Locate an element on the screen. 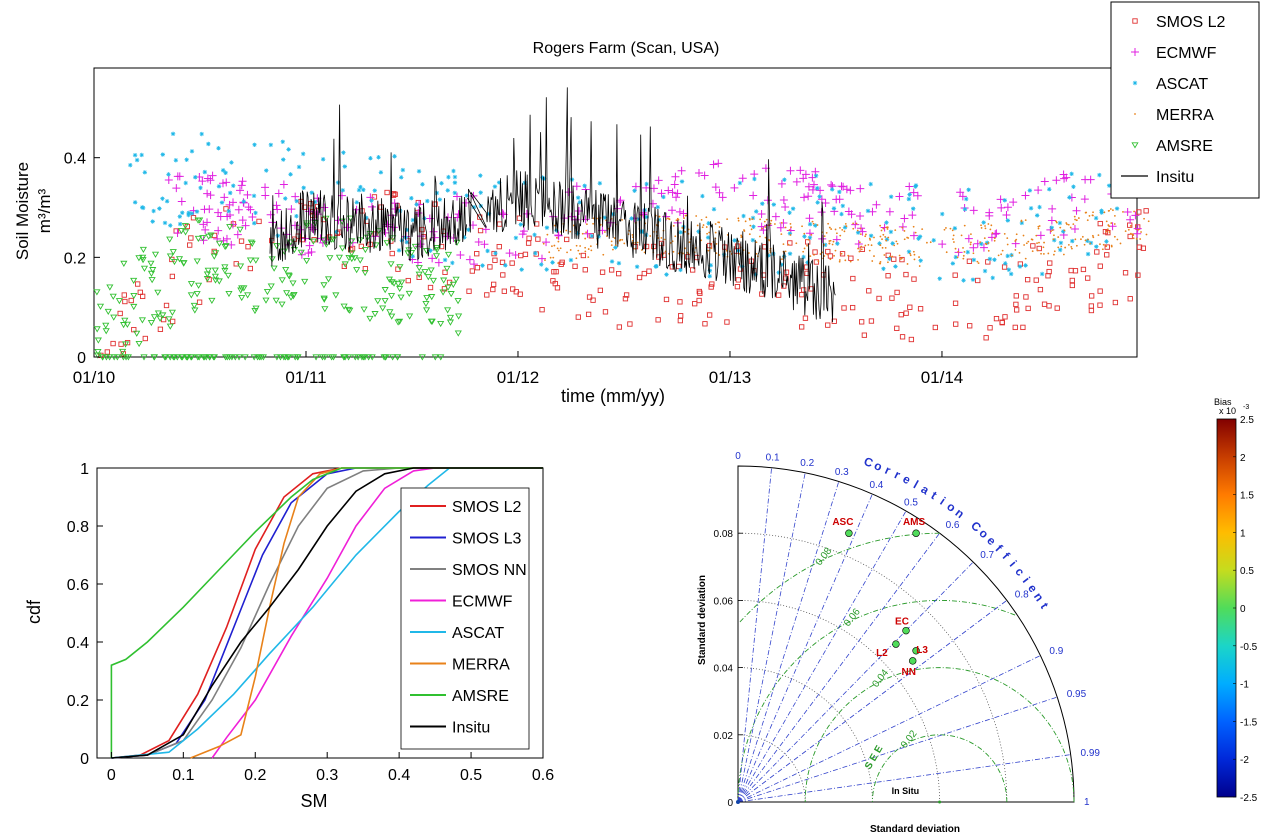  cdf-y-tick-label: 1 is located at coordinates (84, 469).